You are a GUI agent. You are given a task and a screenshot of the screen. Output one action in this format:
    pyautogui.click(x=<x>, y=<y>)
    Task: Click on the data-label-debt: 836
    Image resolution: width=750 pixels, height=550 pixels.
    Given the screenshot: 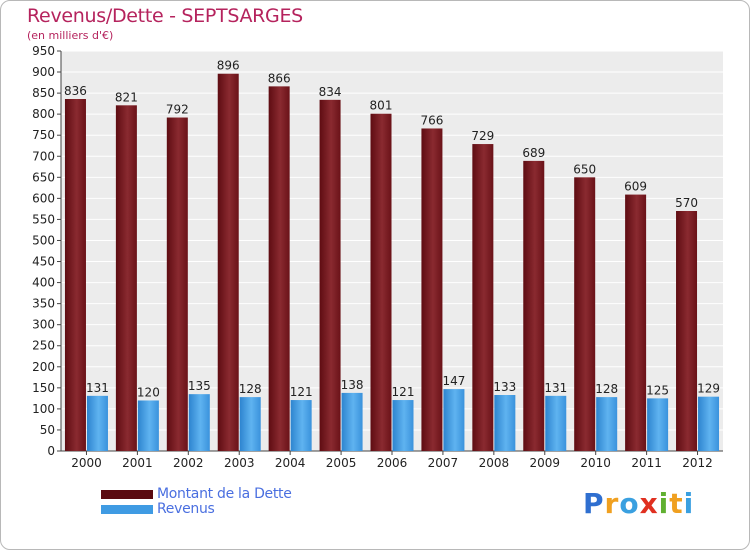 What is the action you would take?
    pyautogui.click(x=75, y=91)
    